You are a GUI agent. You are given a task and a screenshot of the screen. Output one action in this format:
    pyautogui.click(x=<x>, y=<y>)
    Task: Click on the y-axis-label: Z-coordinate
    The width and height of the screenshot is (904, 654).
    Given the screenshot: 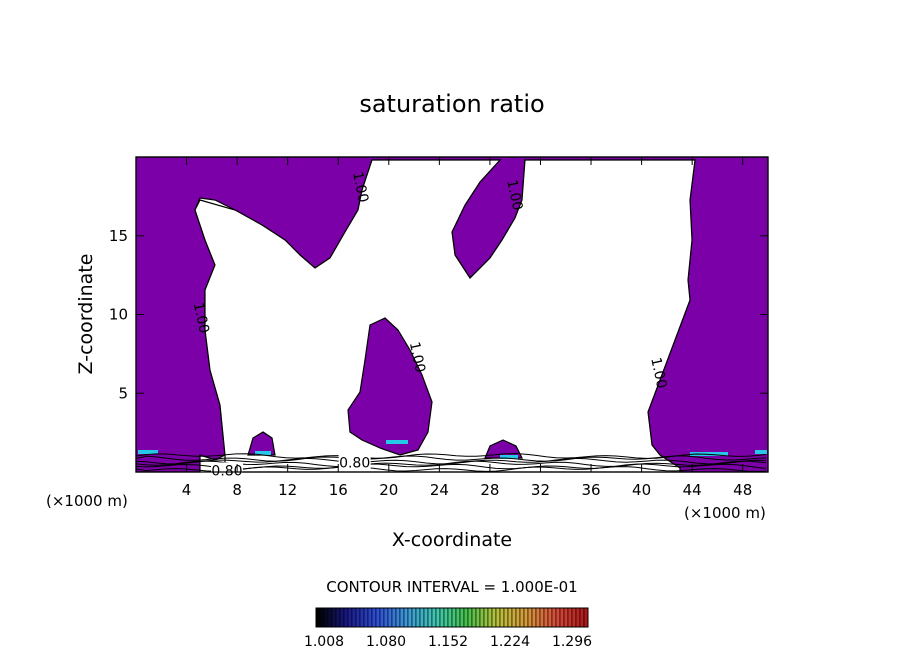 What is the action you would take?
    pyautogui.click(x=86, y=314)
    